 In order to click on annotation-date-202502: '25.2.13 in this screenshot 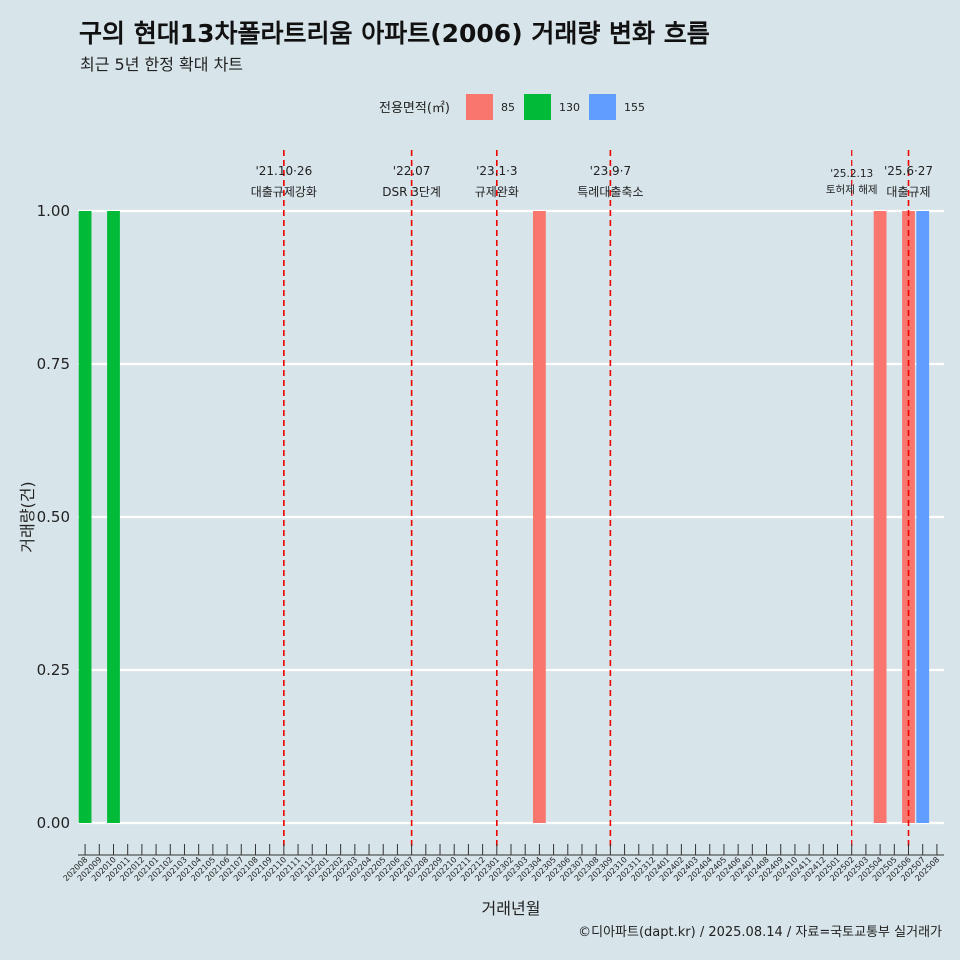, I will do `click(851, 174)`.